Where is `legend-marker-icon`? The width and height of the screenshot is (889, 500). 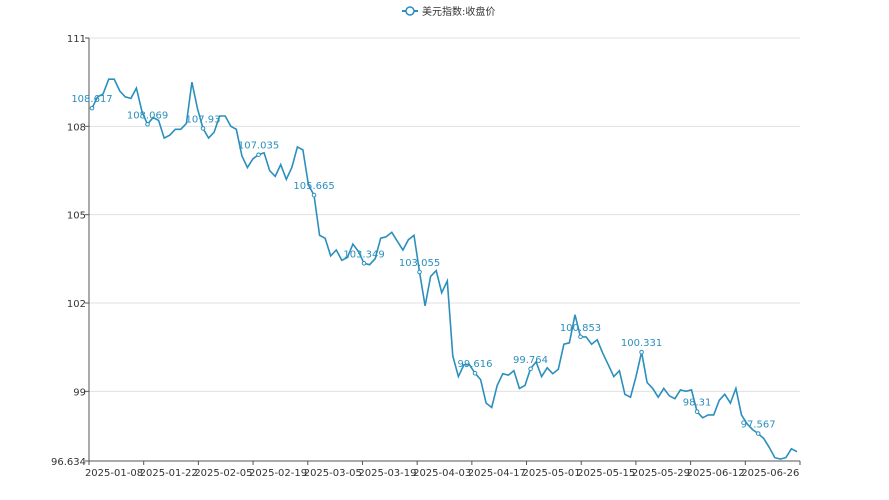 legend-marker-icon is located at coordinates (410, 11).